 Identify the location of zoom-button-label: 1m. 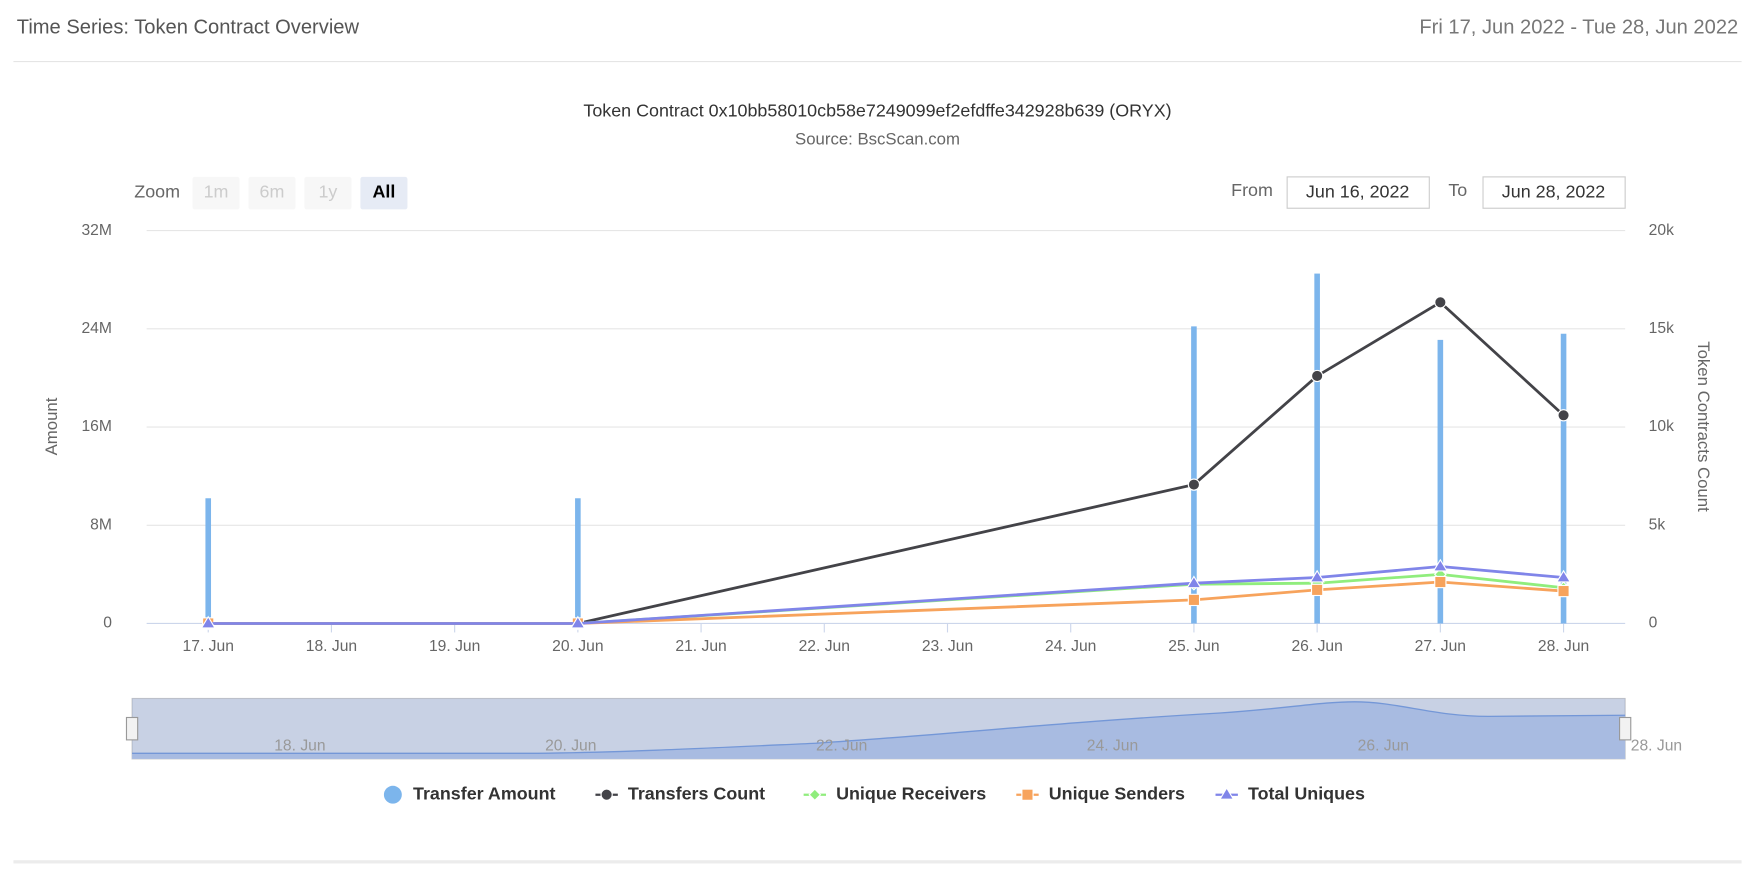
(216, 191).